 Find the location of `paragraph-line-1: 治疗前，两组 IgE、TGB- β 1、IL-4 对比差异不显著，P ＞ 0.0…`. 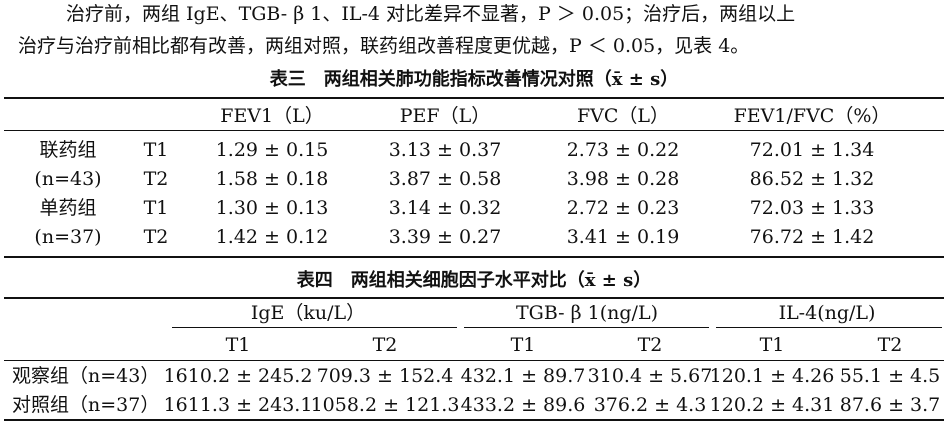

paragraph-line-1: 治疗前，两组 IgE、TGB- β 1、IL-4 对比差异不显著，P ＞ 0.0… is located at coordinates (431, 14).